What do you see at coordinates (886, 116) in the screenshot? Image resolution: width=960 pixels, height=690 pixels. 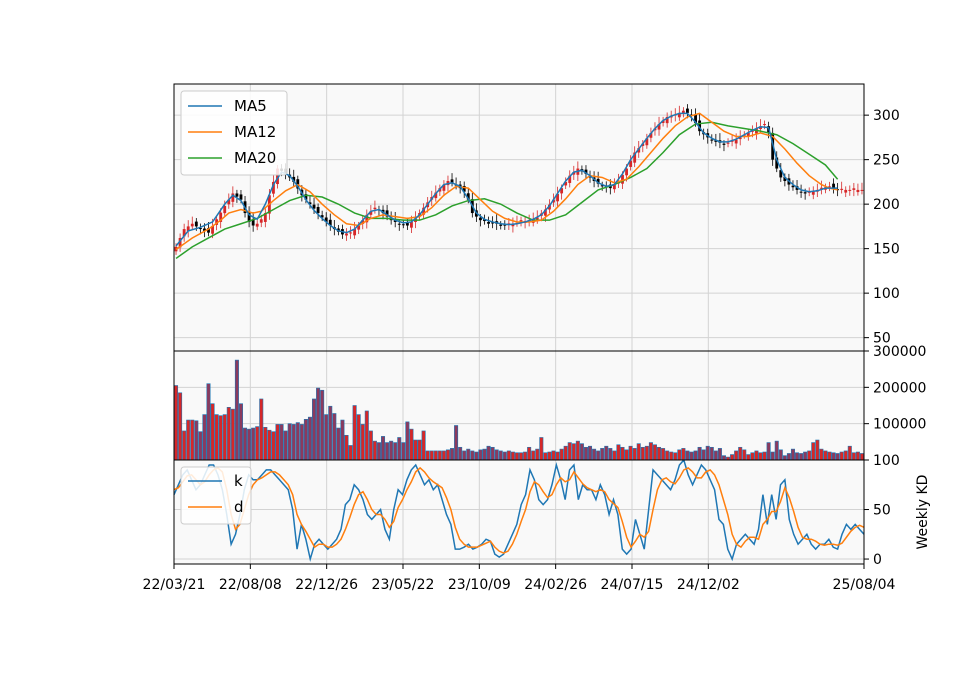 I see `price-tick-label: 300` at bounding box center [886, 116].